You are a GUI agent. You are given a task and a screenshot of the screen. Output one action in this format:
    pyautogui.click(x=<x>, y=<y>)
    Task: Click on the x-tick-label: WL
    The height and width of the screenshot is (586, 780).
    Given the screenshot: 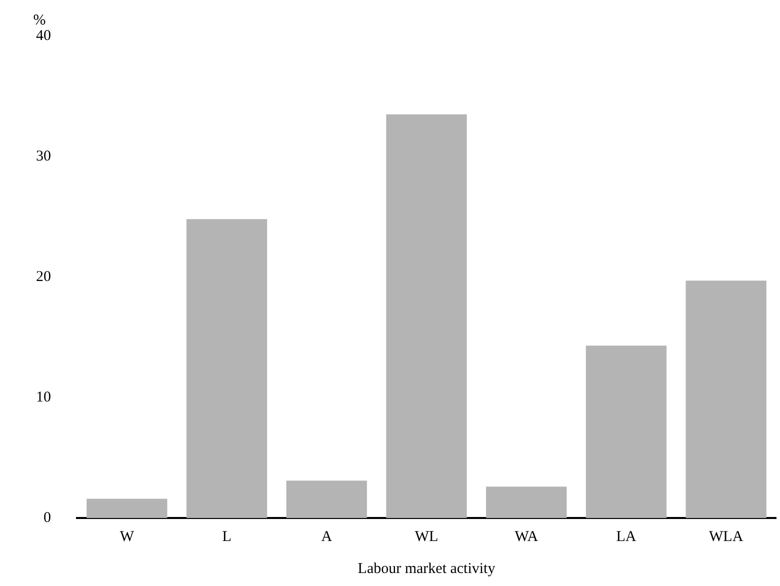 What is the action you would take?
    pyautogui.click(x=426, y=536)
    